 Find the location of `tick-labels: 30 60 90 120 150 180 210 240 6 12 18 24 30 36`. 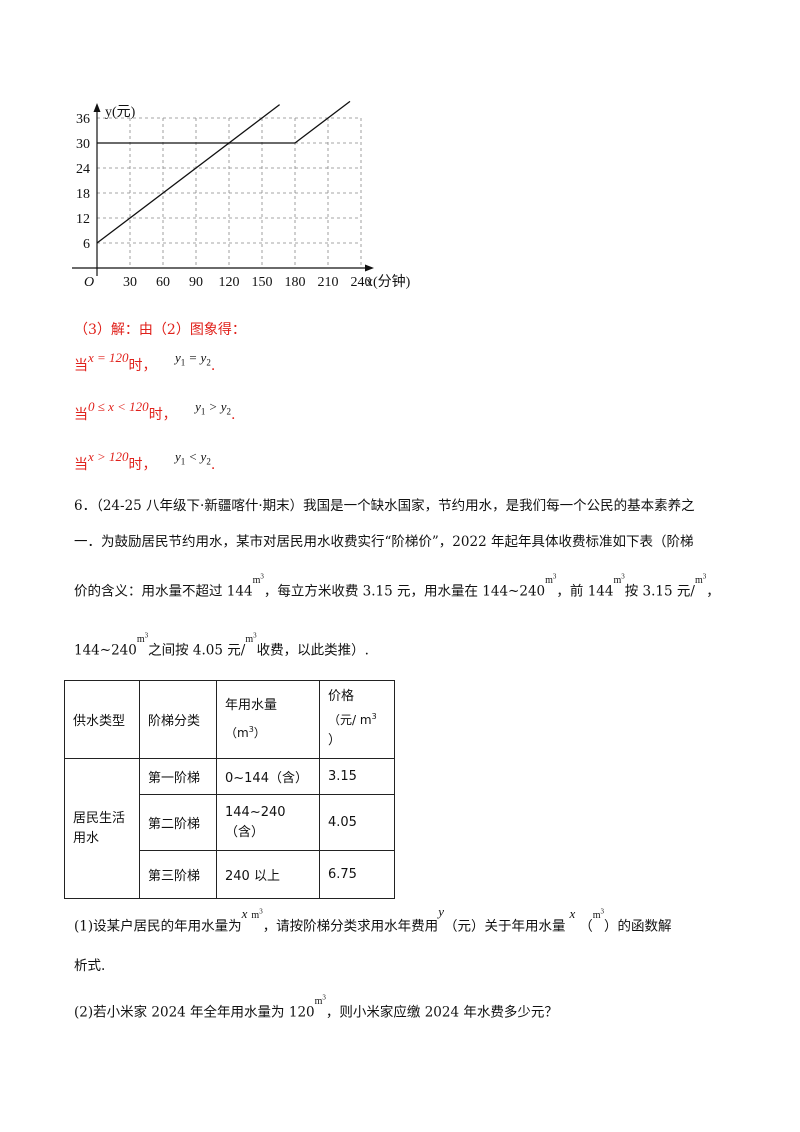

tick-labels: 30 60 90 120 150 180 210 240 6 12 18 24 30 36 is located at coordinates (224, 201).